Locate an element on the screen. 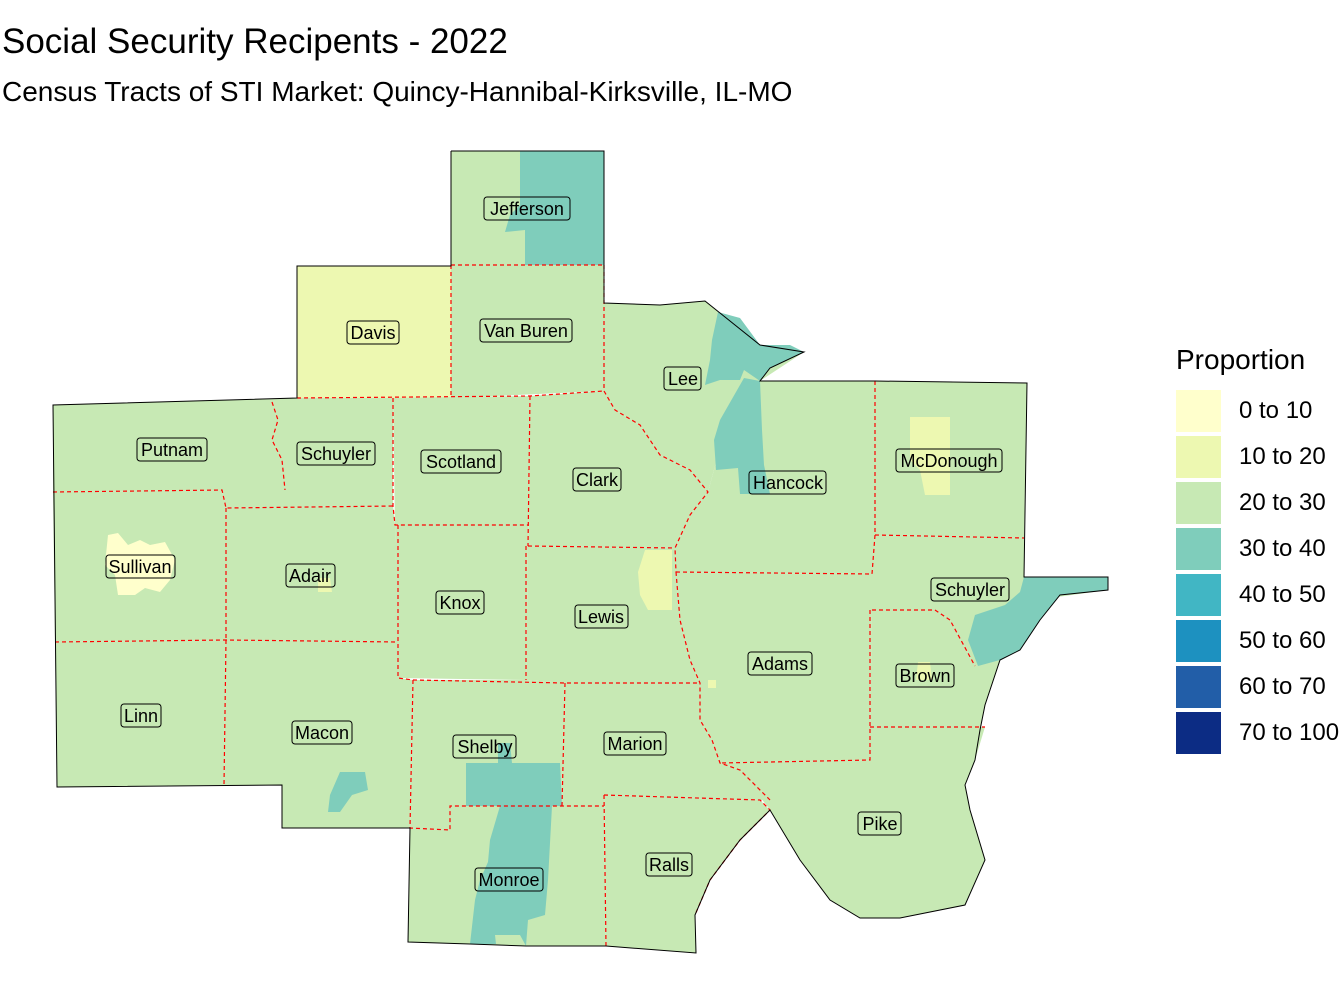 The width and height of the screenshot is (1344, 1008). label-hancock: Hancock is located at coordinates (787, 482).